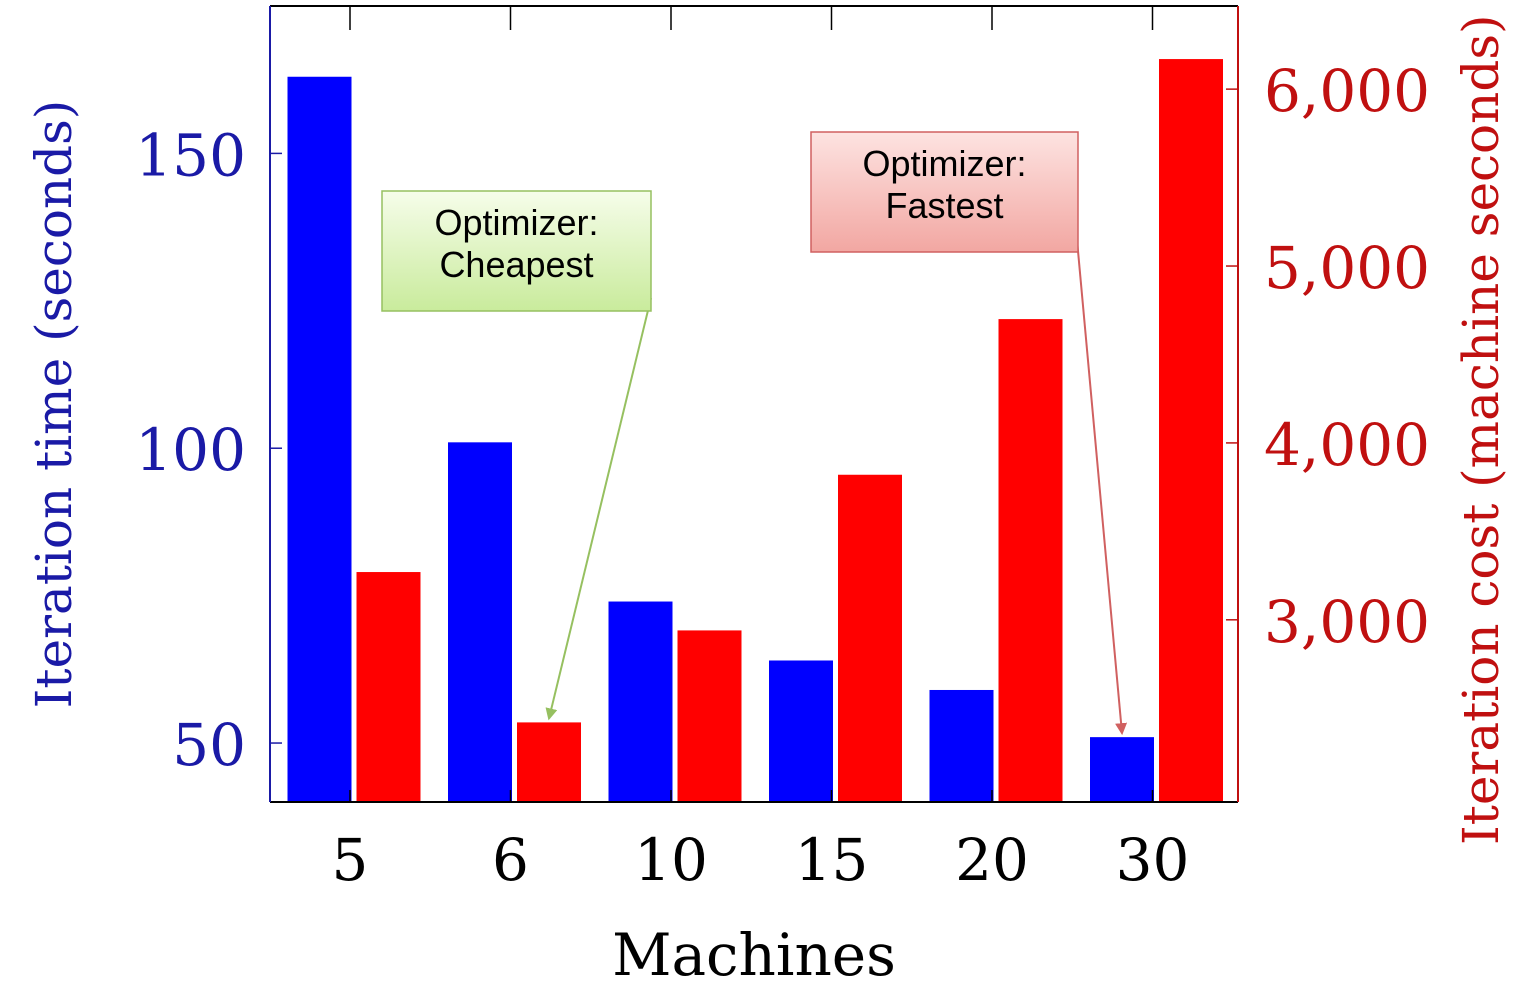 The height and width of the screenshot is (981, 1522). Describe the element at coordinates (190, 450) in the screenshot. I see `left-y-tick-label: 100` at that location.